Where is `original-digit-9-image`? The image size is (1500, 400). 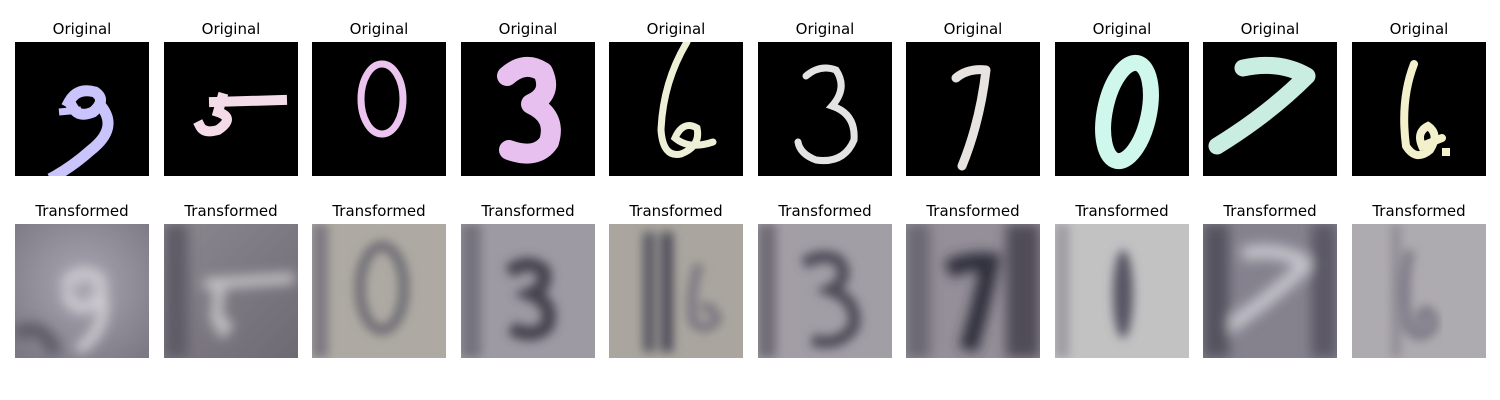 original-digit-9-image is located at coordinates (82, 109).